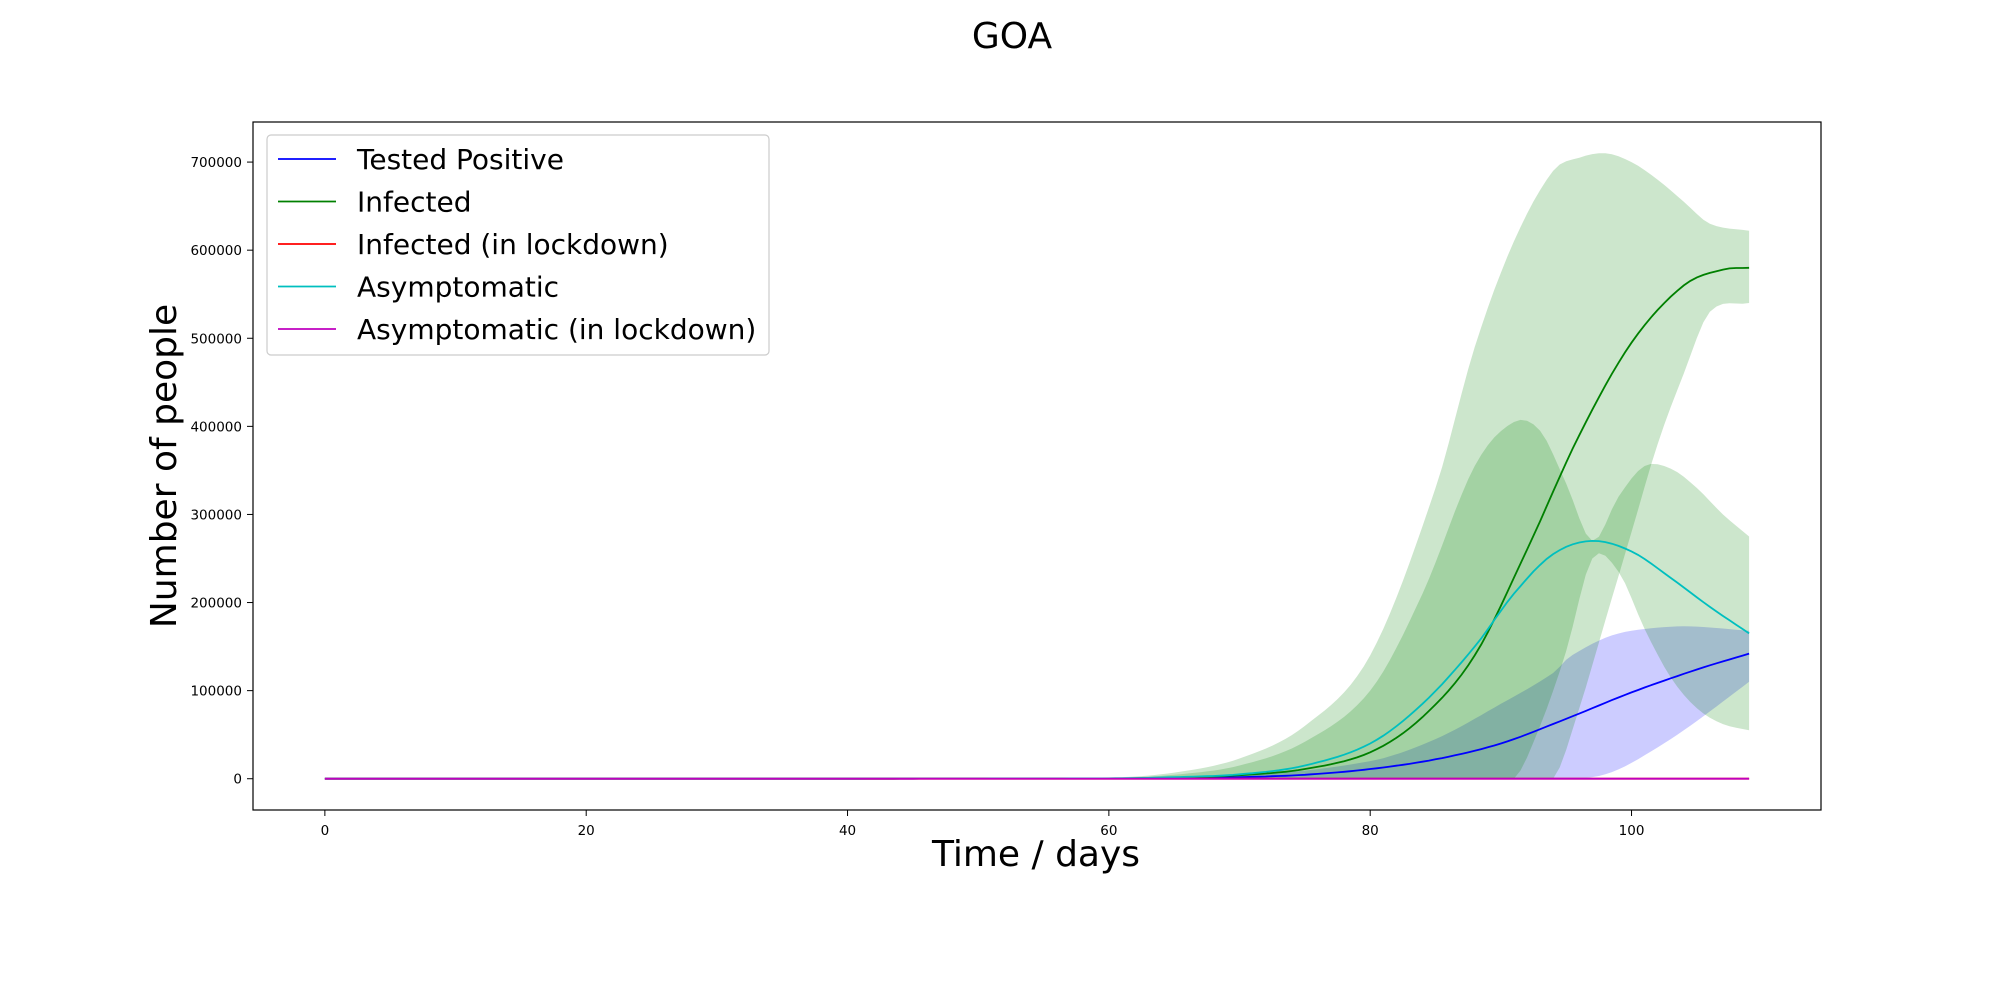 The height and width of the screenshot is (1000, 2000). What do you see at coordinates (847, 831) in the screenshot?
I see `x-tick-label: 40` at bounding box center [847, 831].